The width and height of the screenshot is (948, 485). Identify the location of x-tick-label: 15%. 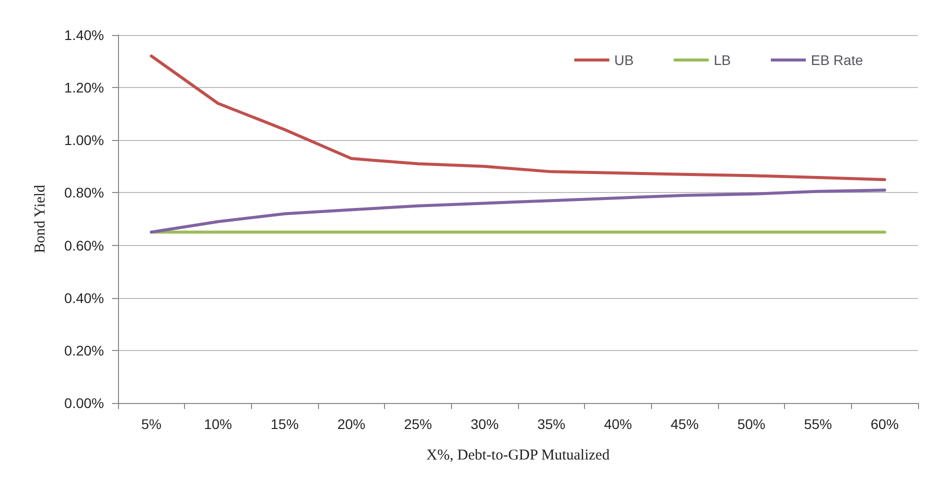
(284, 424).